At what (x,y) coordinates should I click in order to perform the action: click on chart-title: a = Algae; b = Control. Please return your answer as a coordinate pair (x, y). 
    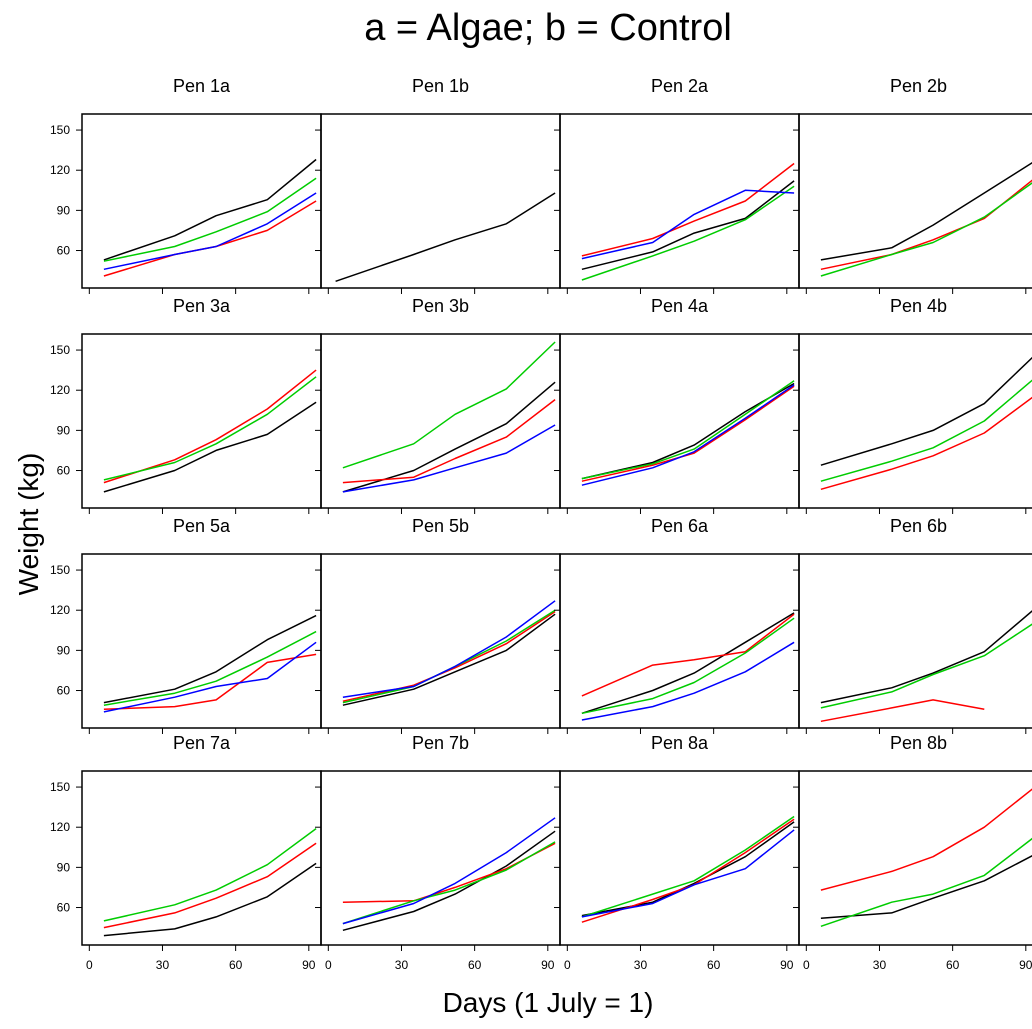
    Looking at the image, I should click on (548, 28).